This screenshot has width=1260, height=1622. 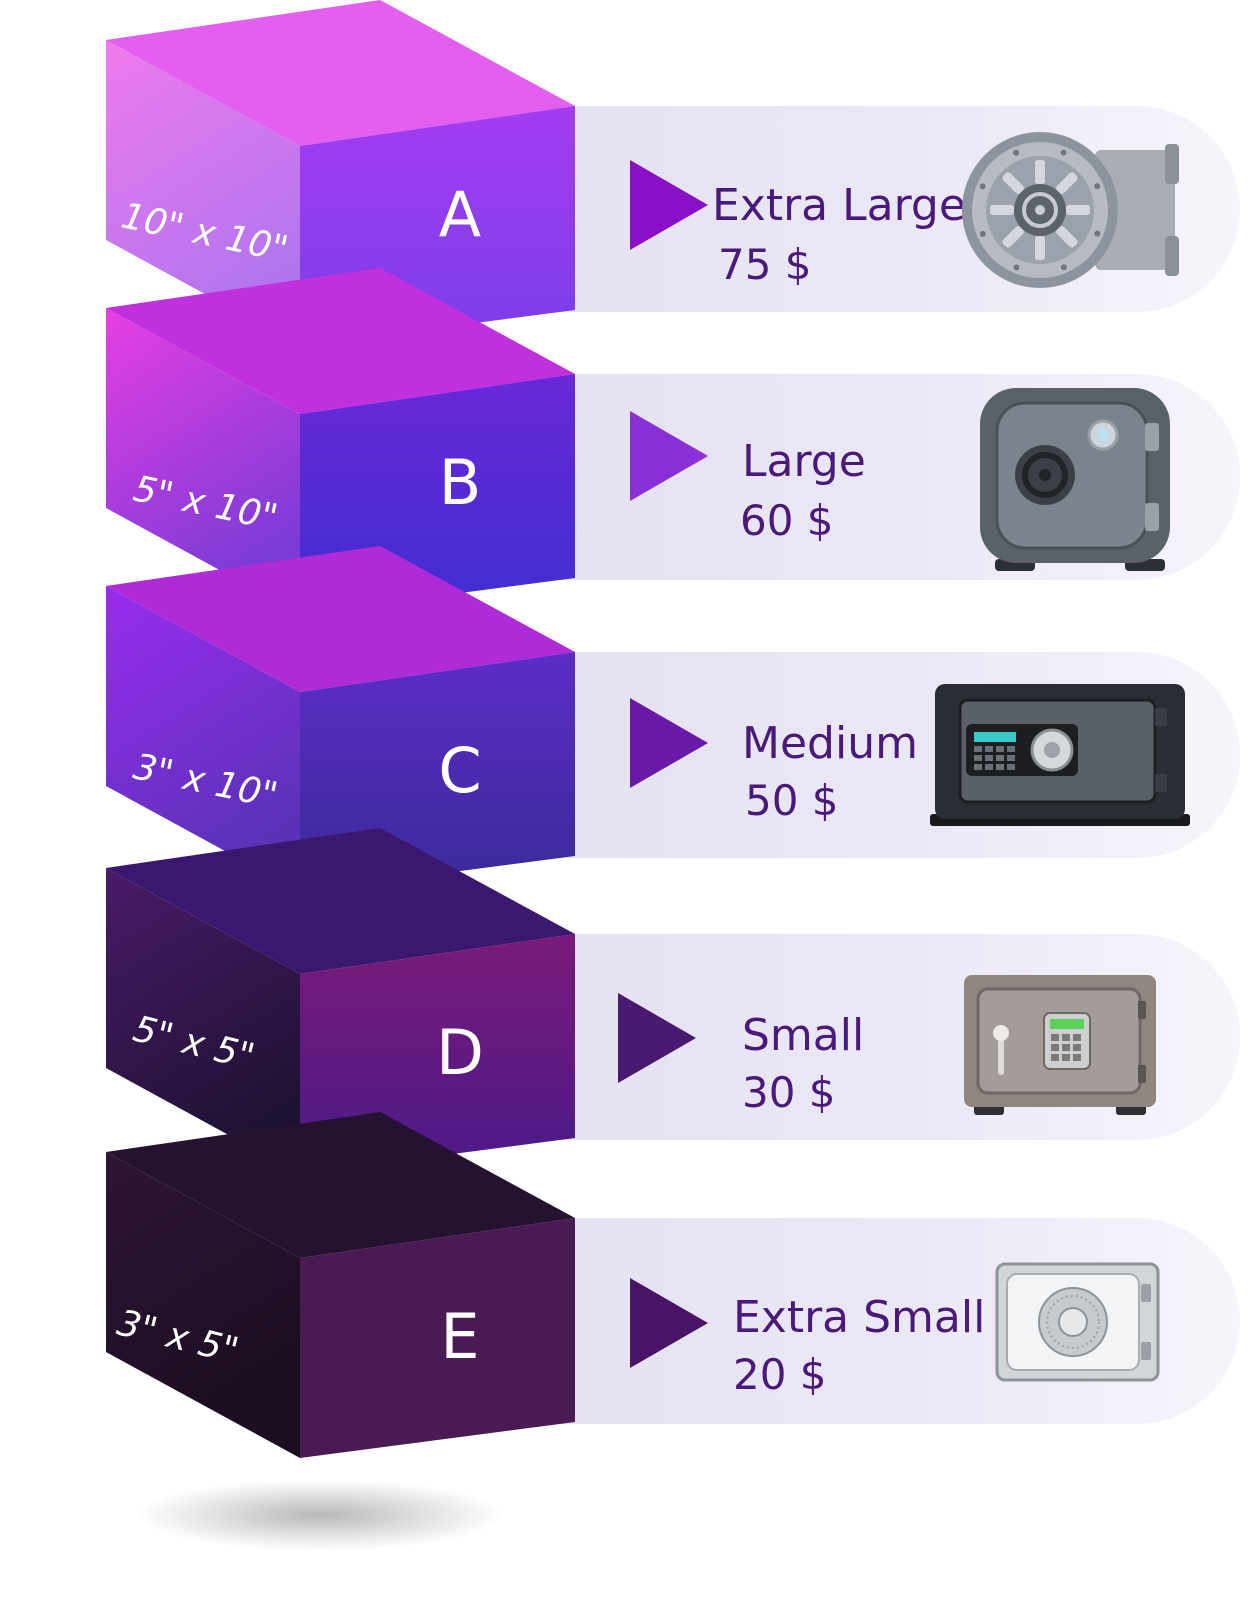 I want to click on keypad-lock-safe-icon, so click(x=1060, y=1045).